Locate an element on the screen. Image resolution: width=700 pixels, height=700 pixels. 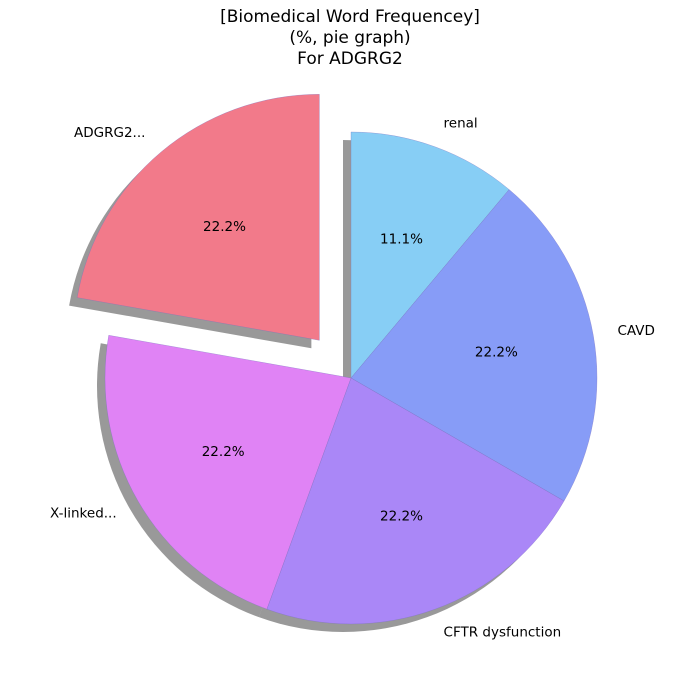
chart-title-line-2: (%, pie graph) is located at coordinates (349, 38).